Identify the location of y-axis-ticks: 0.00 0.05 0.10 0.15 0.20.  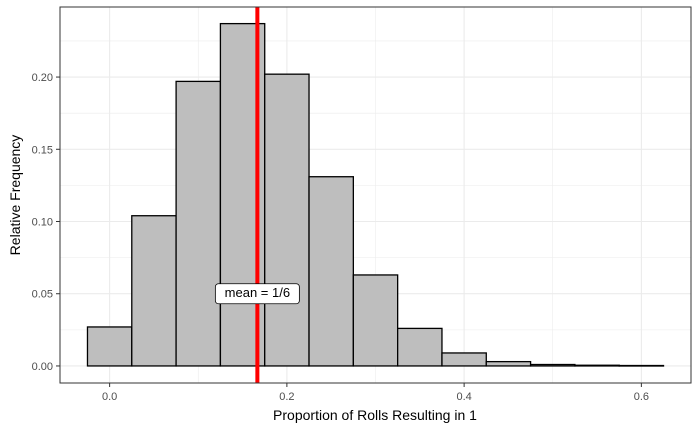
(46, 222).